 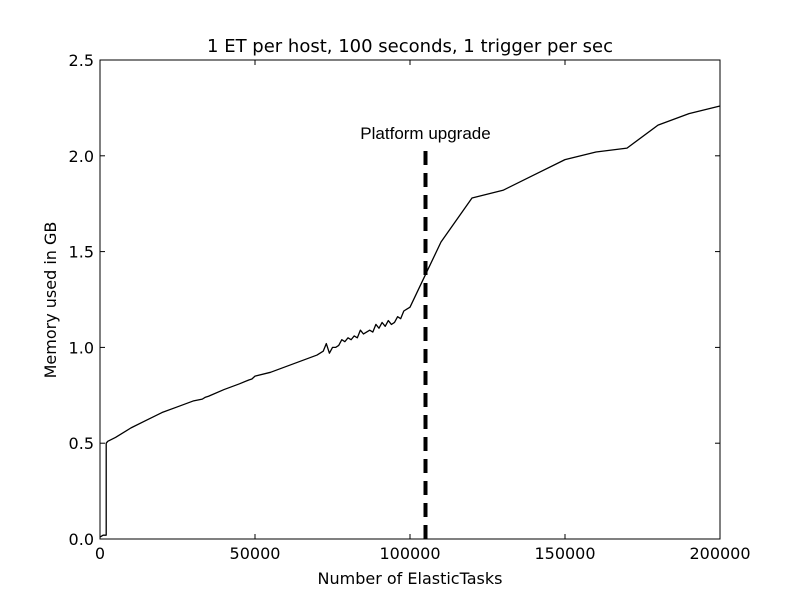 What do you see at coordinates (719, 553) in the screenshot?
I see `x-tick-label: 200000` at bounding box center [719, 553].